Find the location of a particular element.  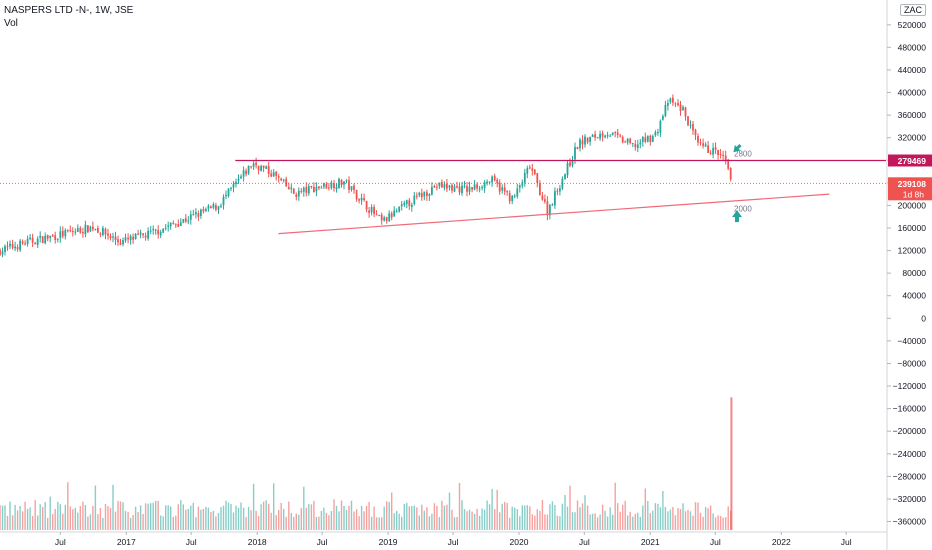

currency-badge: ZAC is located at coordinates (913, 10).